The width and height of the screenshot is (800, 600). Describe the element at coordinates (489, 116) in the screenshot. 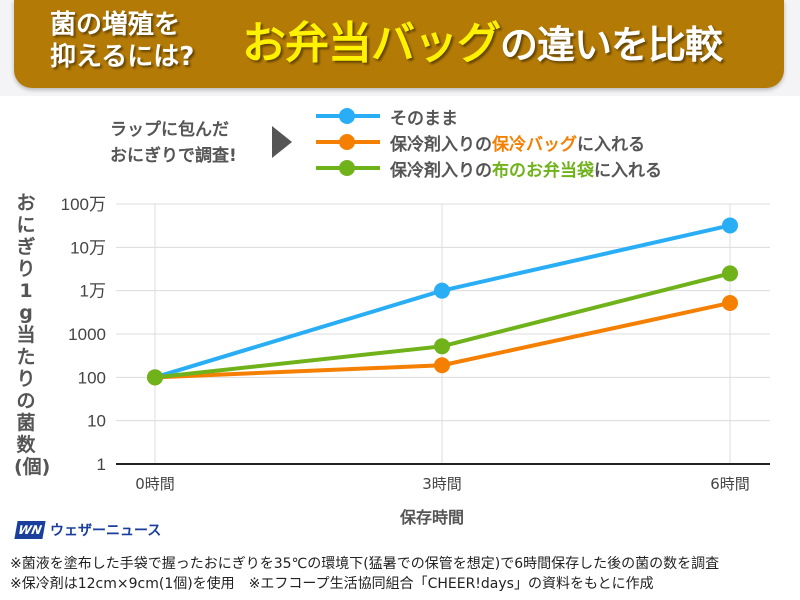

I see `legend-item-plain: そのまま` at that location.